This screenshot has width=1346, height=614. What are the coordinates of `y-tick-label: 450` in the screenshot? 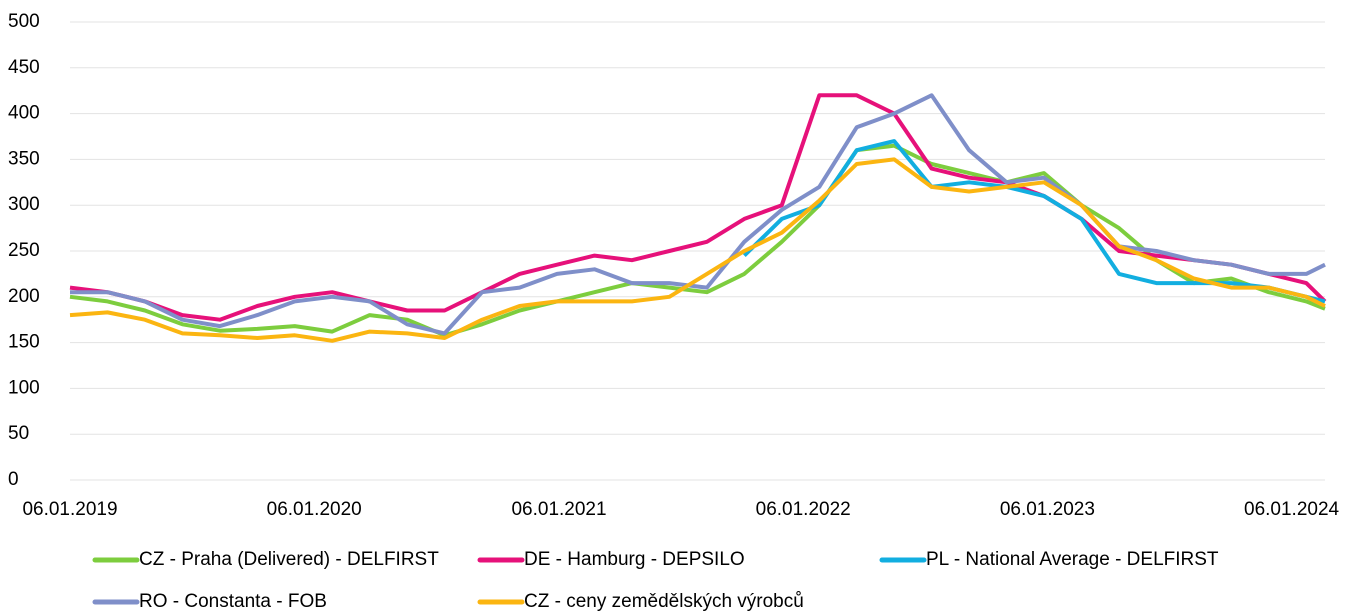 It's located at (24, 67).